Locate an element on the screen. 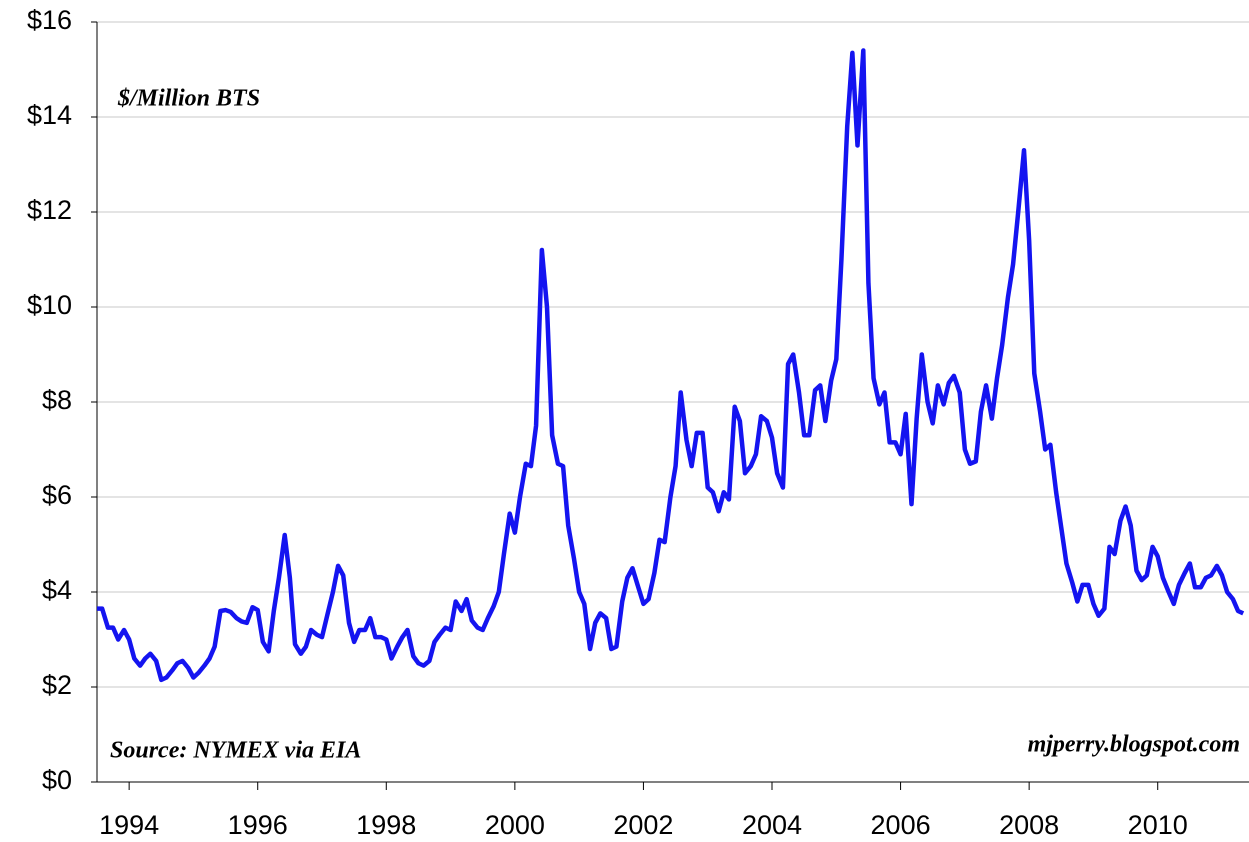 This screenshot has height=842, width=1249. y-tick-label: $6 is located at coordinates (57, 495).